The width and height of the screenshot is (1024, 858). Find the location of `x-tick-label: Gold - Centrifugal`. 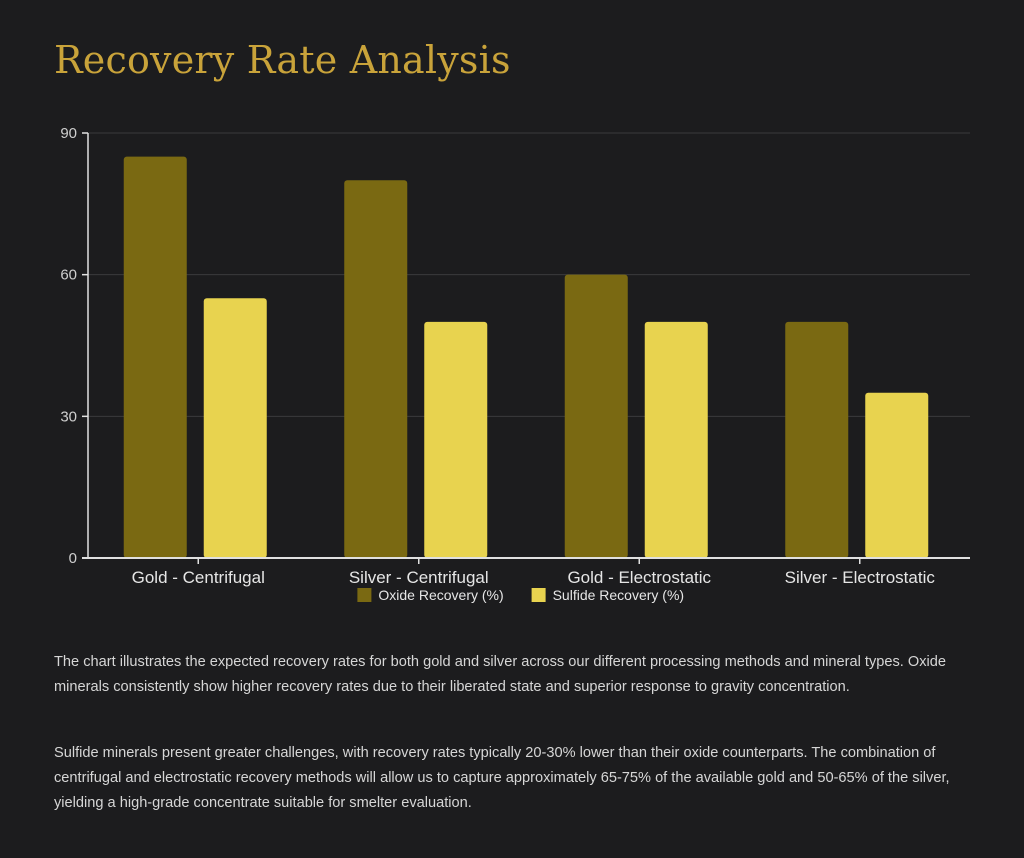

x-tick-label: Gold - Centrifugal is located at coordinates (198, 577).